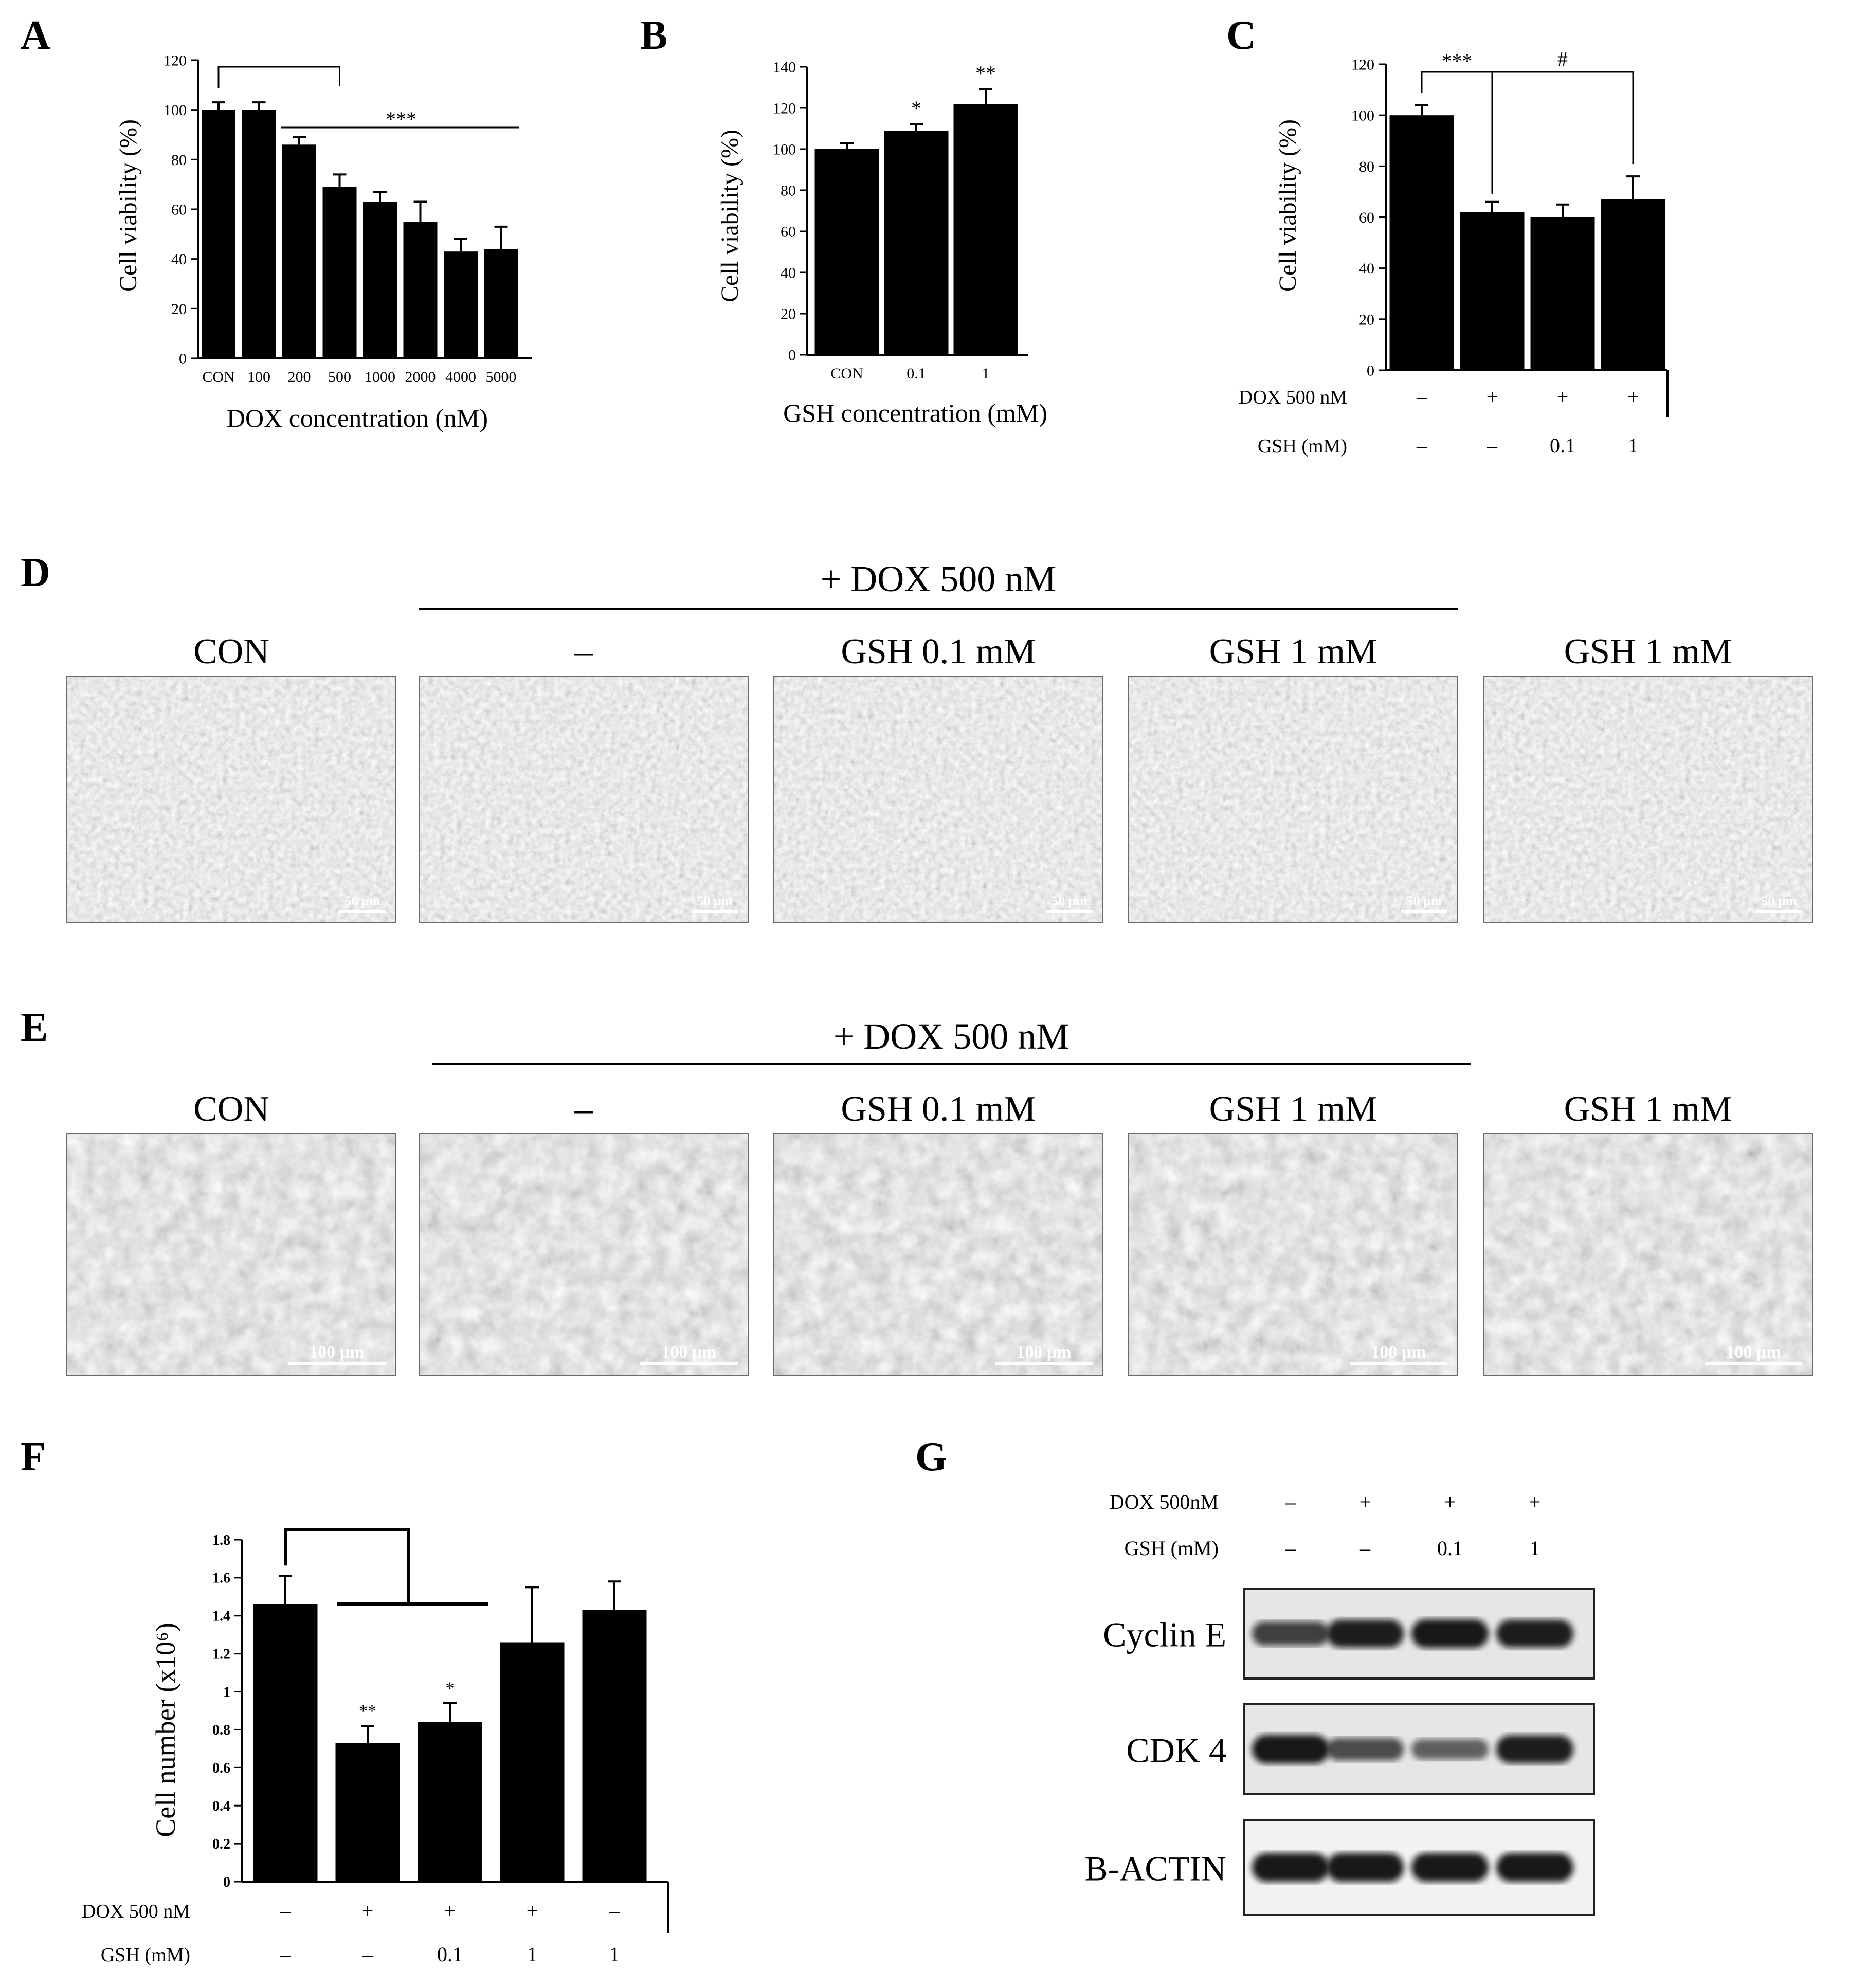 This screenshot has width=1849, height=1988. I want to click on chartB-ytick-label: 0, so click(792, 355).